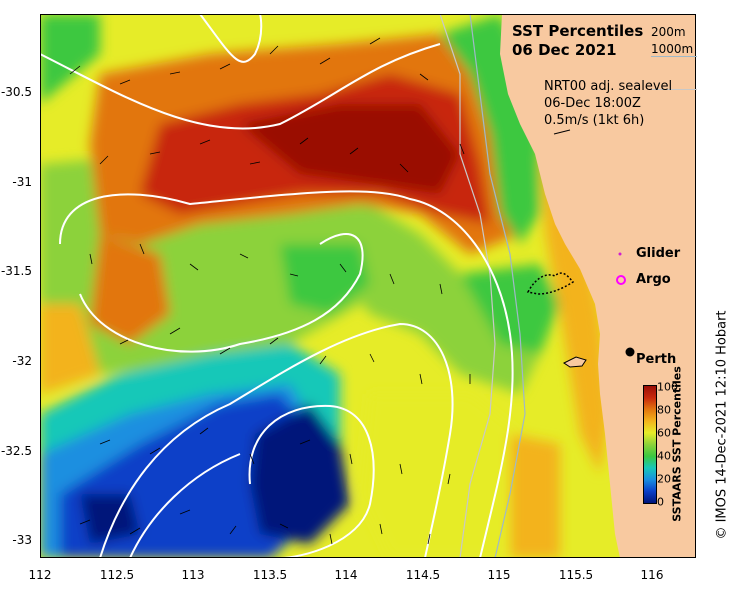 The height and width of the screenshot is (592, 740). What do you see at coordinates (270, 575) in the screenshot?
I see `x-tick-label: 113.5` at bounding box center [270, 575].